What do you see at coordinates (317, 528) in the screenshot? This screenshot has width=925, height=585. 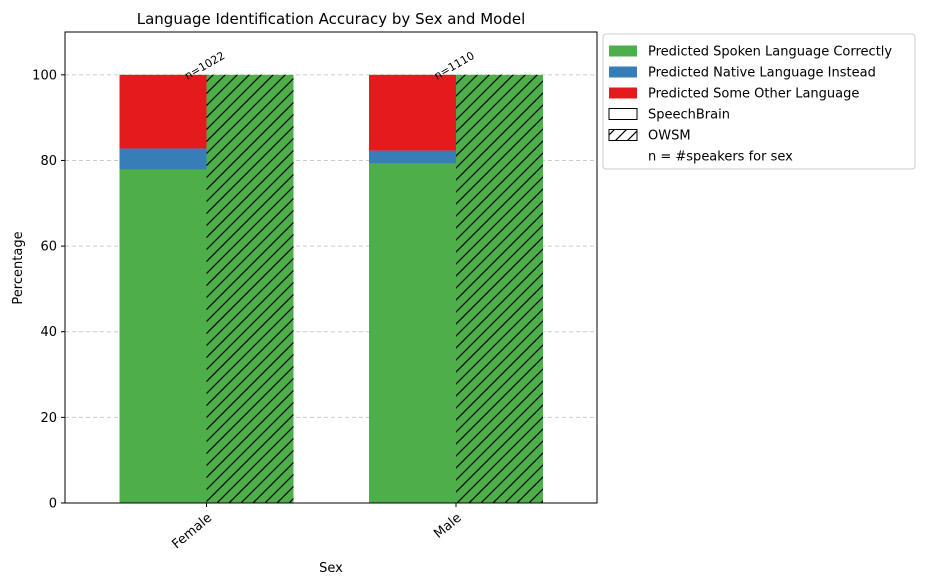 I see `x-axis: Female Male` at bounding box center [317, 528].